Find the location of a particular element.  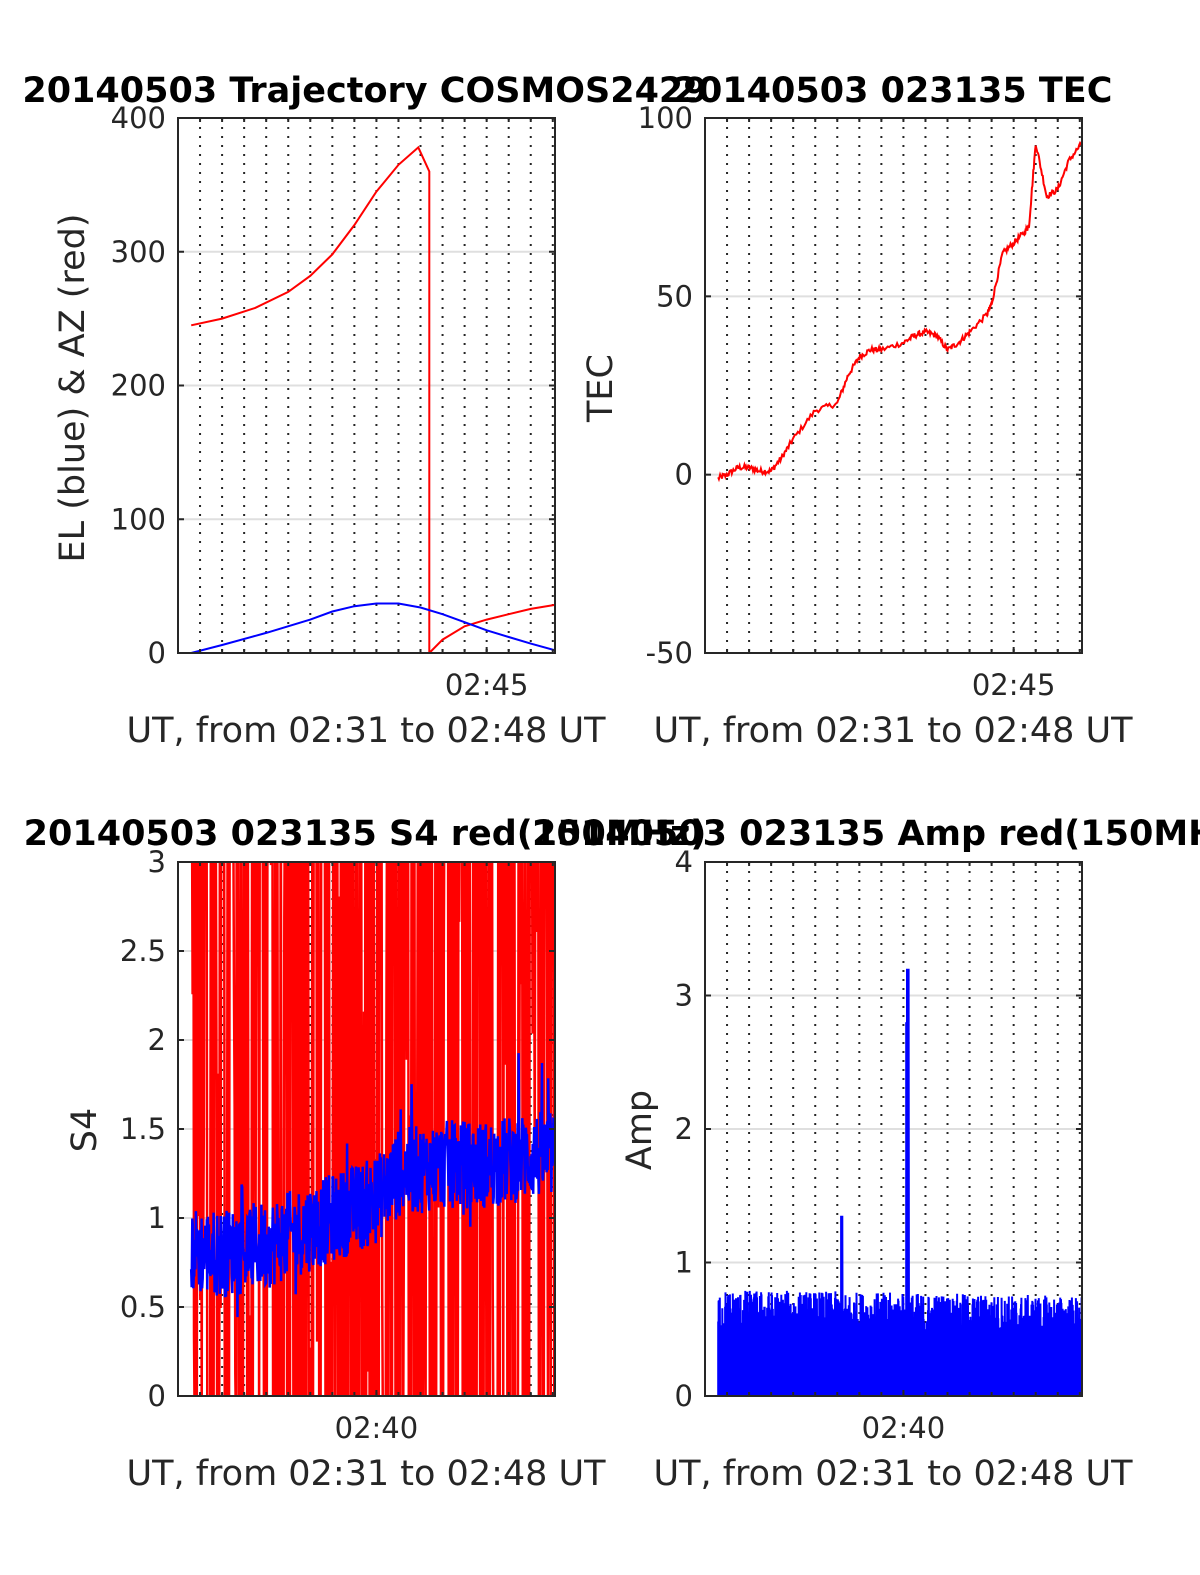

y-tick-label: 1.5 is located at coordinates (143, 1129).